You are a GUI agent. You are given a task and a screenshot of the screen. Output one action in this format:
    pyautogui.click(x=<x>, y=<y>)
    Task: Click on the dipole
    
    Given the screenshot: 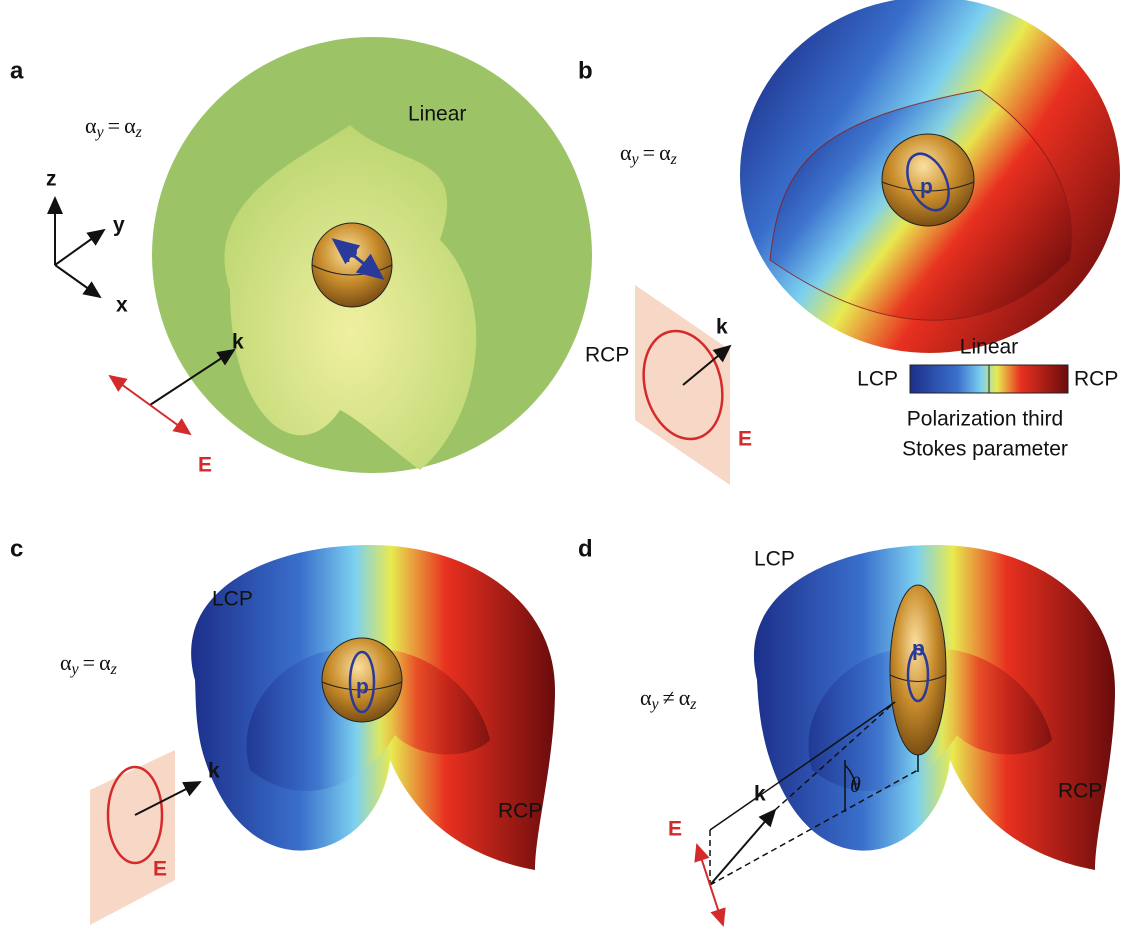 What is the action you would take?
    pyautogui.click(x=358, y=259)
    